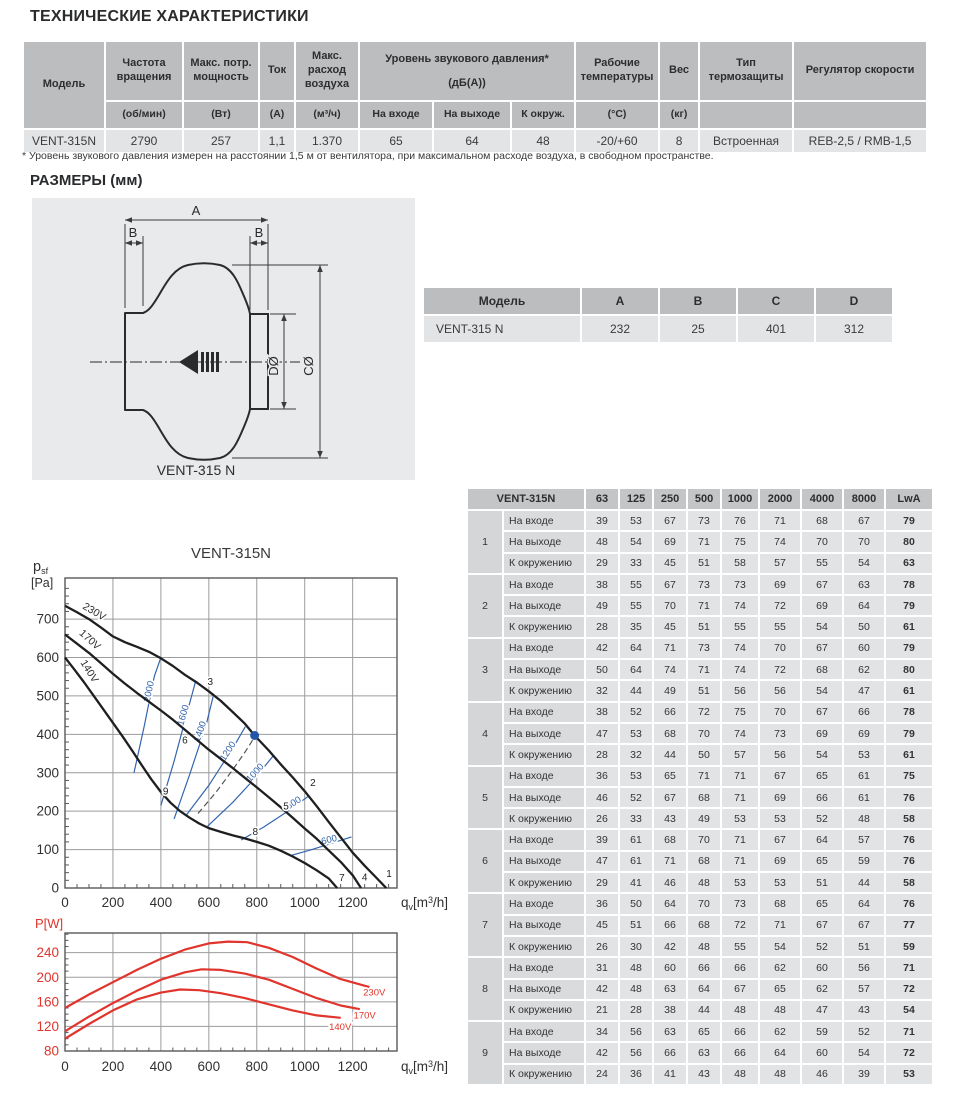 The width and height of the screenshot is (970, 1100). I want to click on noise-row-label: На выходе, so click(544, 861).